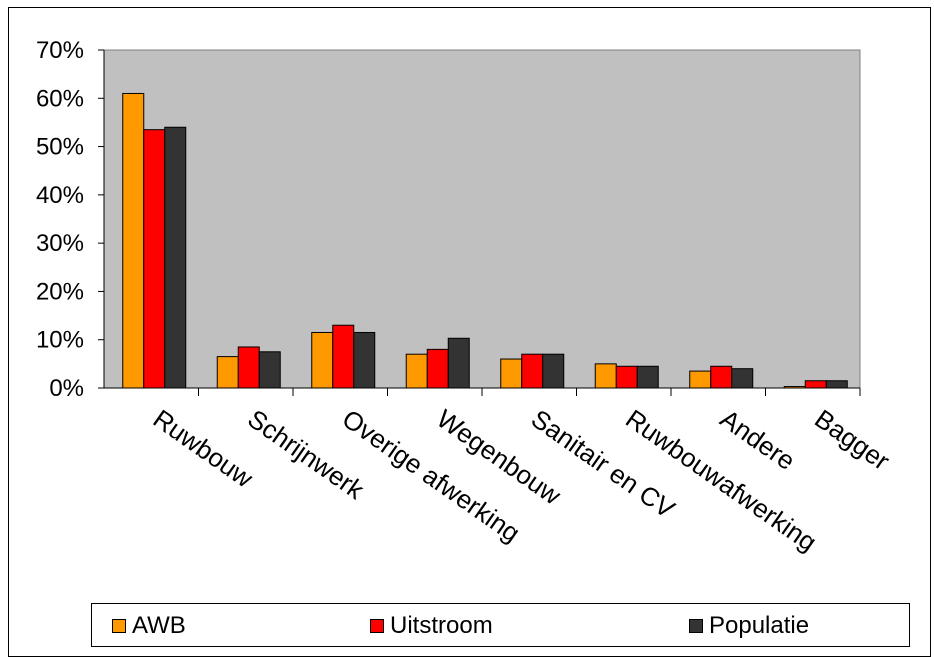 The width and height of the screenshot is (934, 657). I want to click on y-tick-label: 70%, so click(60, 50).